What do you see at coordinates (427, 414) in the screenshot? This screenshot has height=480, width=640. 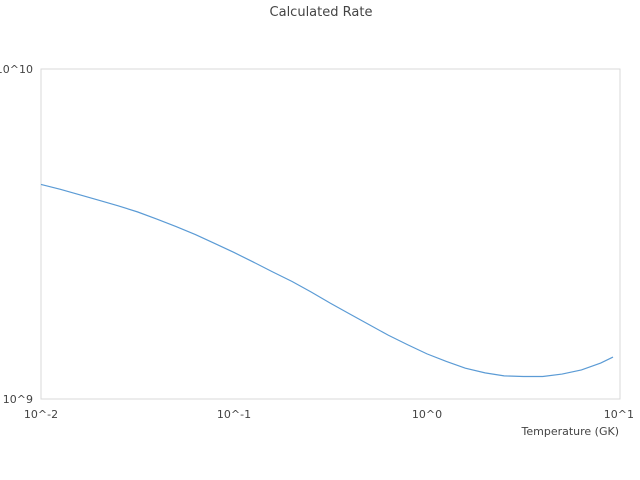 I see `x-tick-label: 10^0` at bounding box center [427, 414].